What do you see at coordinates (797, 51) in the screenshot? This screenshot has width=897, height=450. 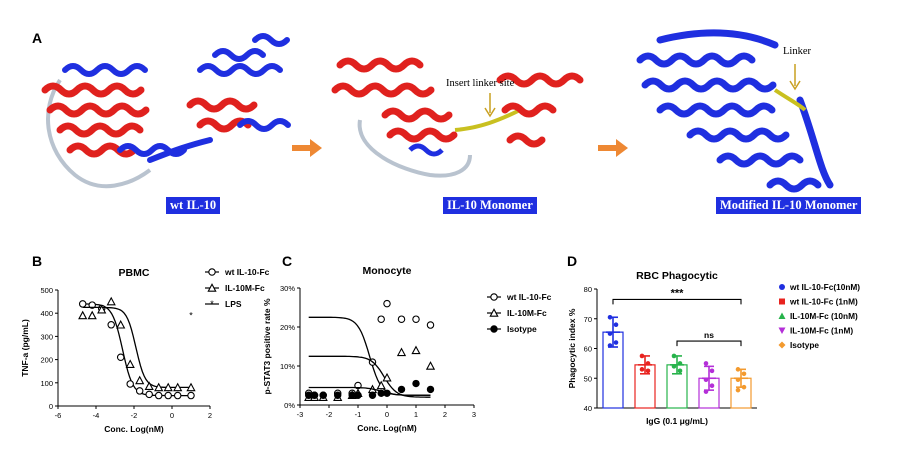 I see `linker-label: Linker` at bounding box center [797, 51].